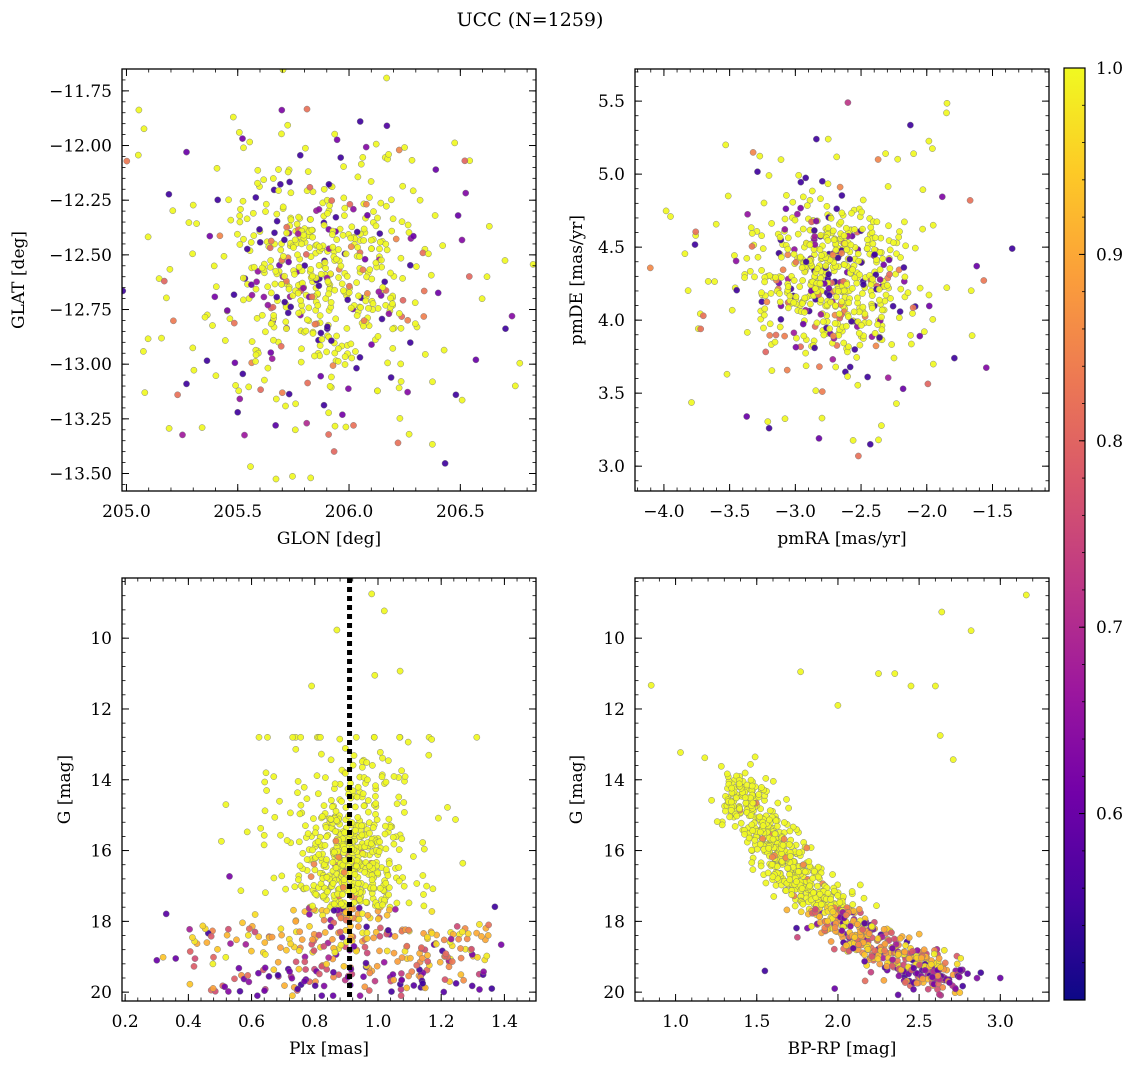 This screenshot has width=1136, height=1068. Describe the element at coordinates (101, 639) in the screenshot. I see `y-tick-label: 10` at that location.